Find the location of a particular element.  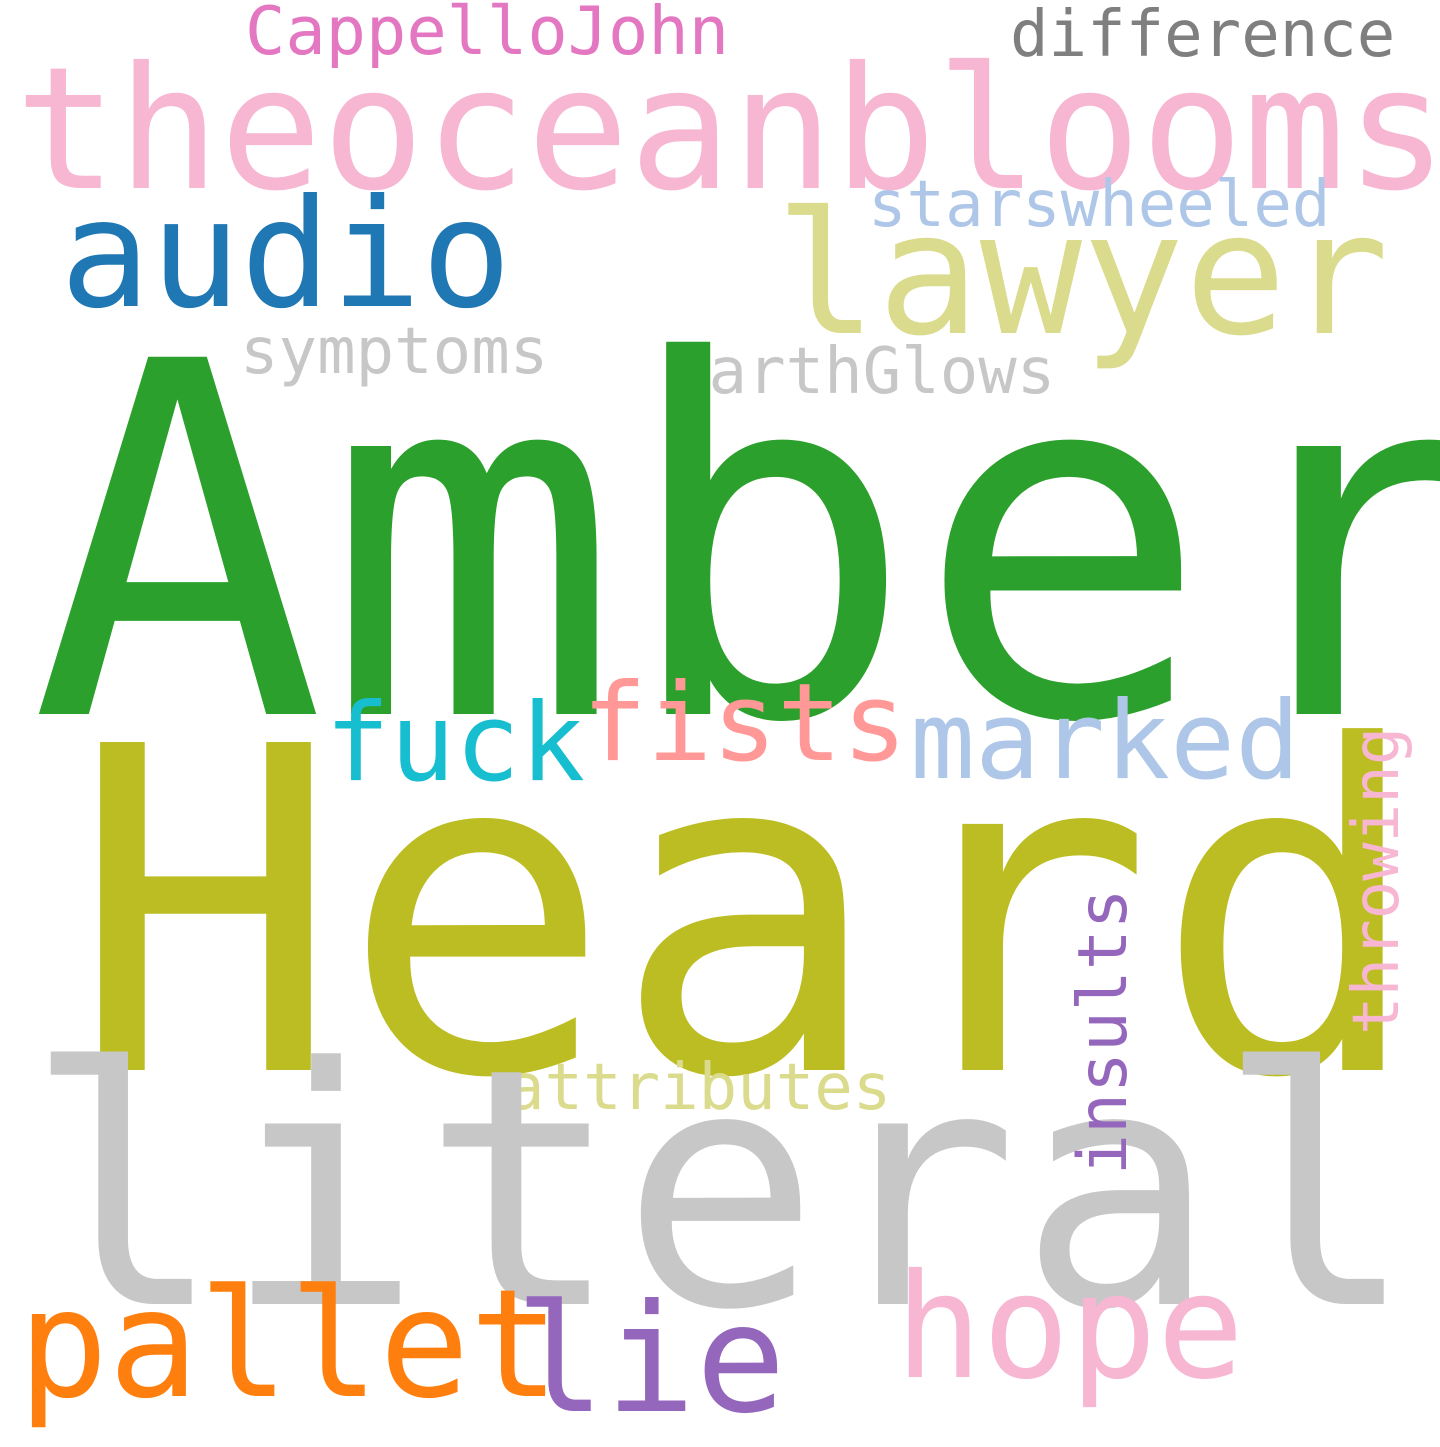

word-insults: insults is located at coordinates (1103, 1031).